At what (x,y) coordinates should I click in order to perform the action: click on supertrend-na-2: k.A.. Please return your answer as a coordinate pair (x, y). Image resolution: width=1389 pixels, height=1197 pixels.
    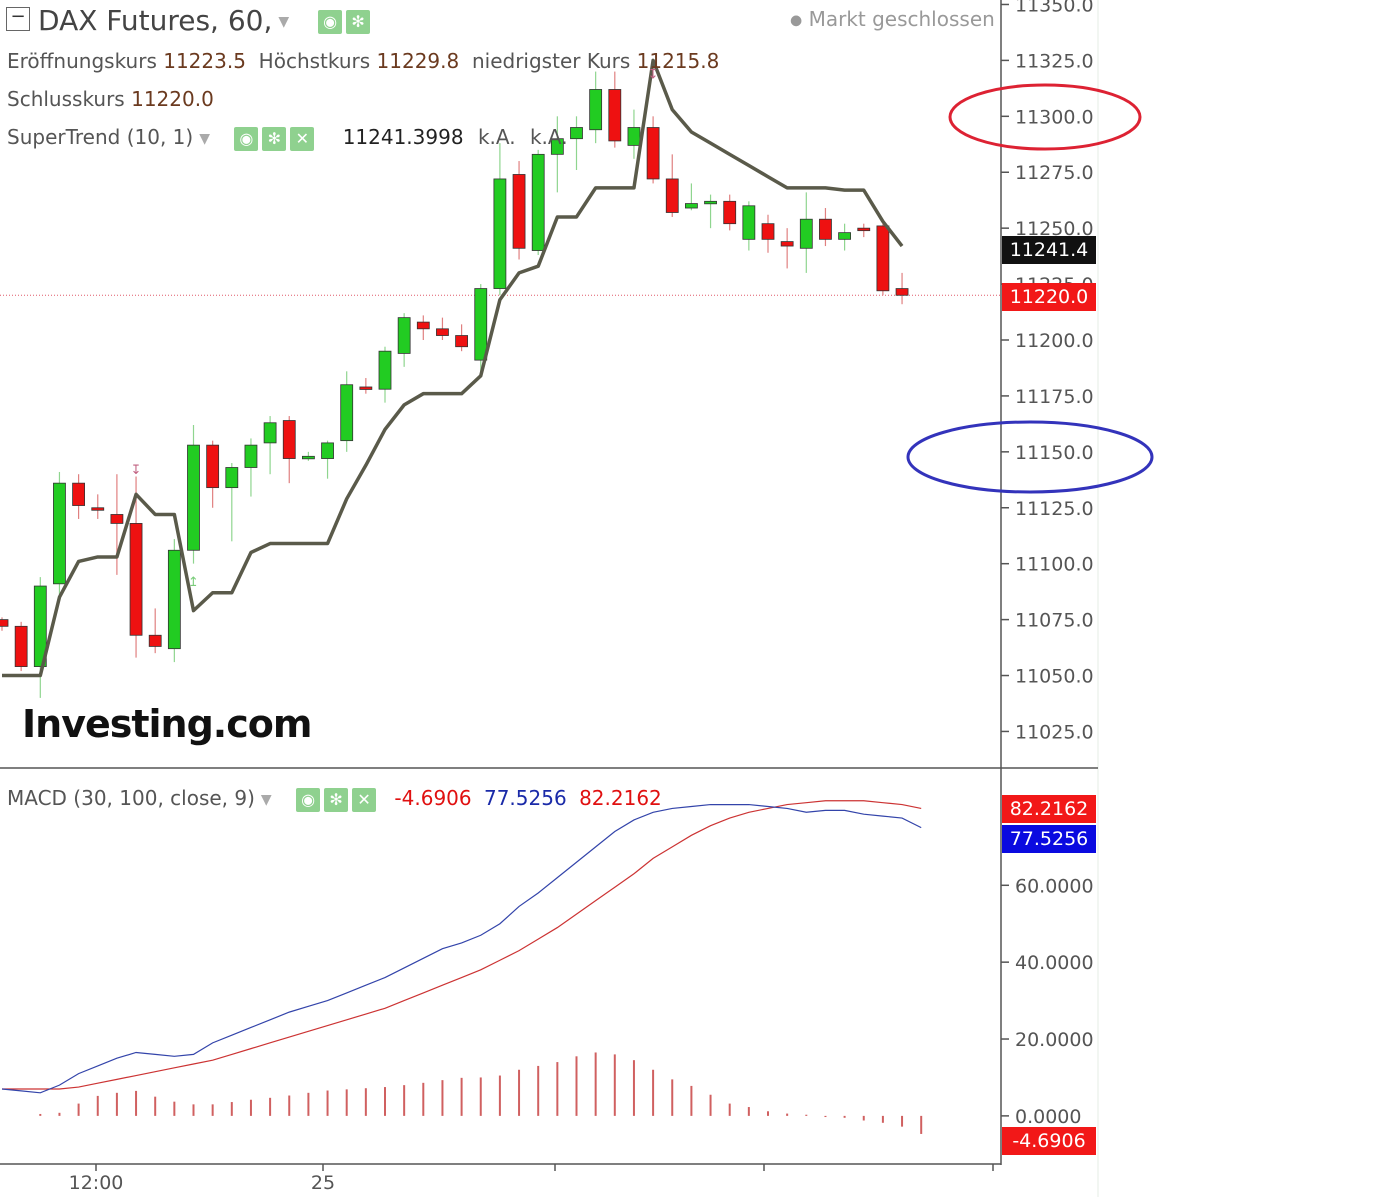
    Looking at the image, I should click on (548, 137).